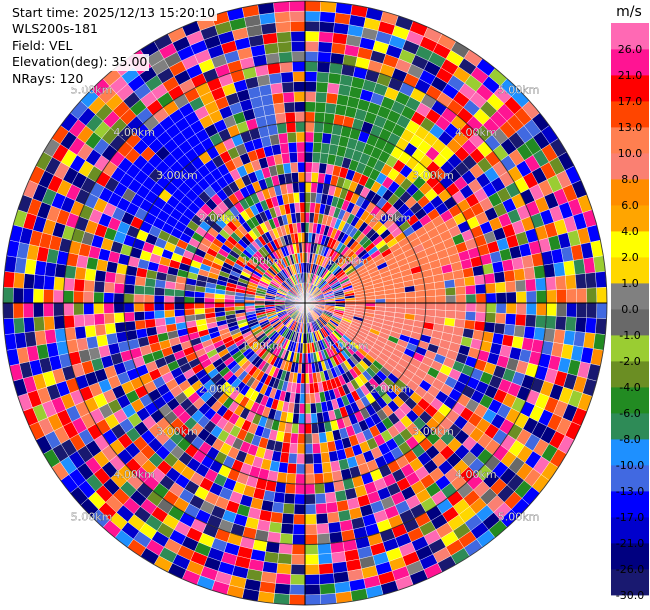  What do you see at coordinates (81, 62) in the screenshot?
I see `elevation-text: Elevation(deg): 35.00` at bounding box center [81, 62].